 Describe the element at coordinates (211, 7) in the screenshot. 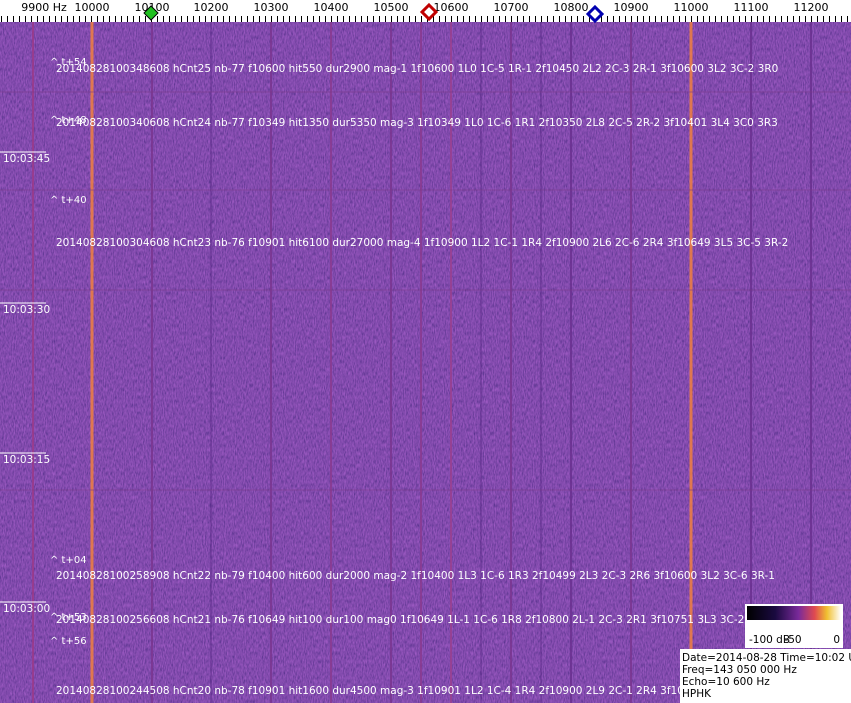

I see `ruler-label: 10200` at that location.